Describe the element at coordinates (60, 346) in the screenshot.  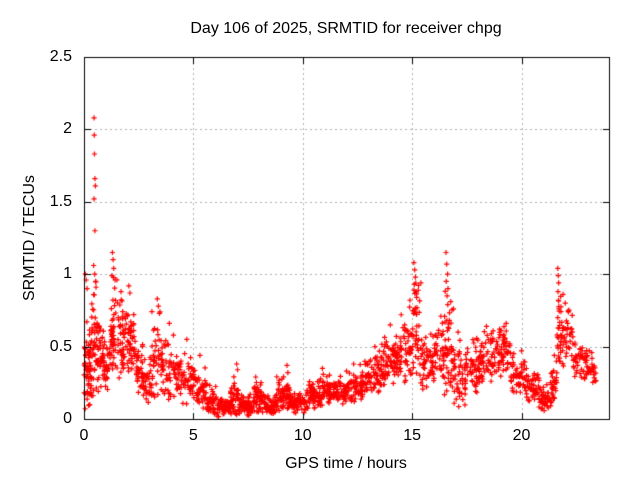
I see `y-tick-label: 0.5` at that location.